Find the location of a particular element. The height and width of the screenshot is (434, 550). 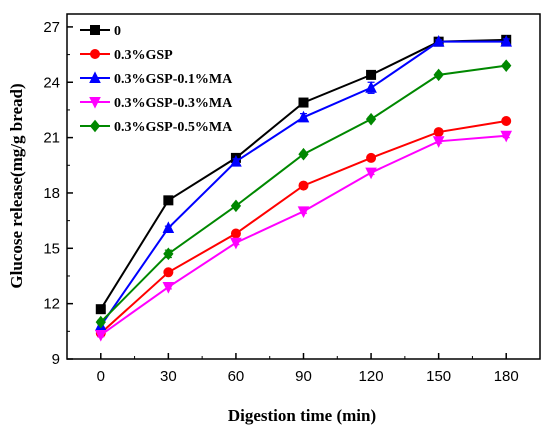

x-tick-label: 0 is located at coordinates (101, 376).